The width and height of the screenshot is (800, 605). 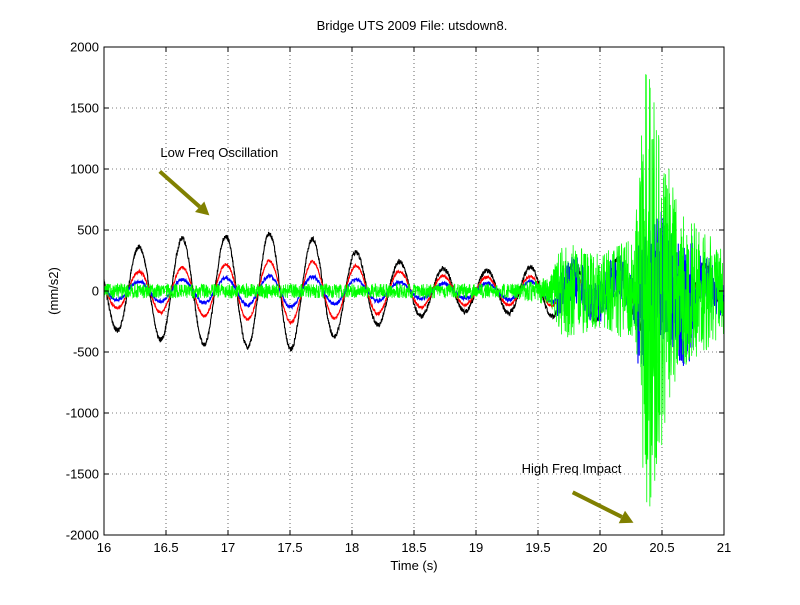 What do you see at coordinates (104, 547) in the screenshot?
I see `x-tick-label: 16` at bounding box center [104, 547].